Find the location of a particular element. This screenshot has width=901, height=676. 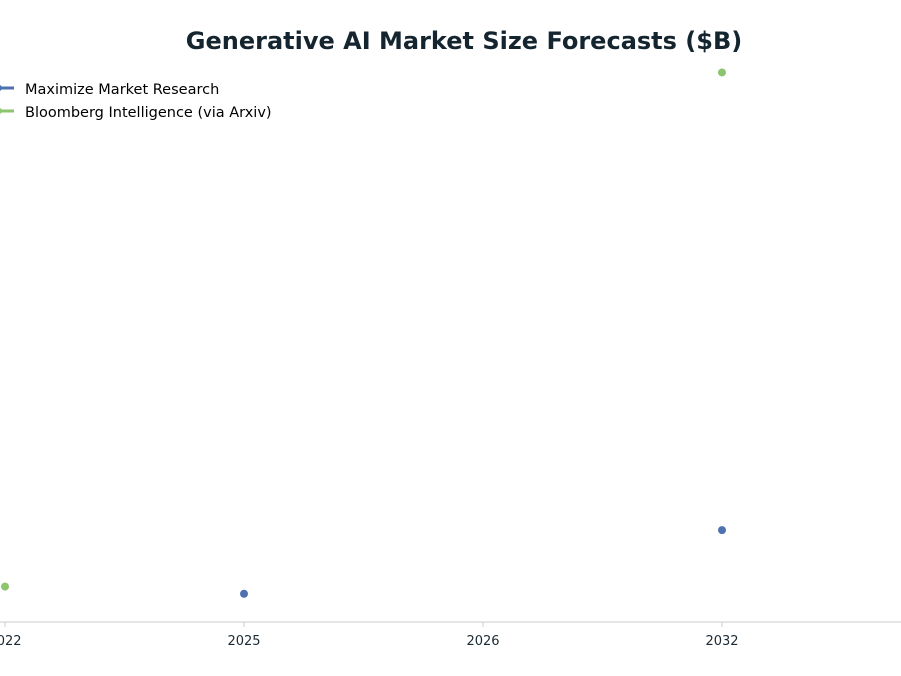

legend-label: Bloomberg Intelligence (via Arxiv) is located at coordinates (148, 113).